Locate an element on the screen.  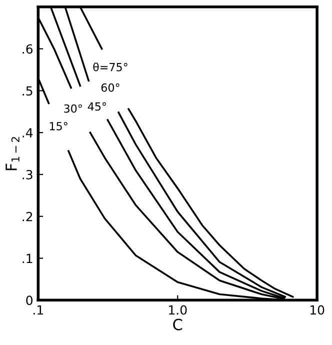
y-tick-label: .1 is located at coordinates (27, 259).